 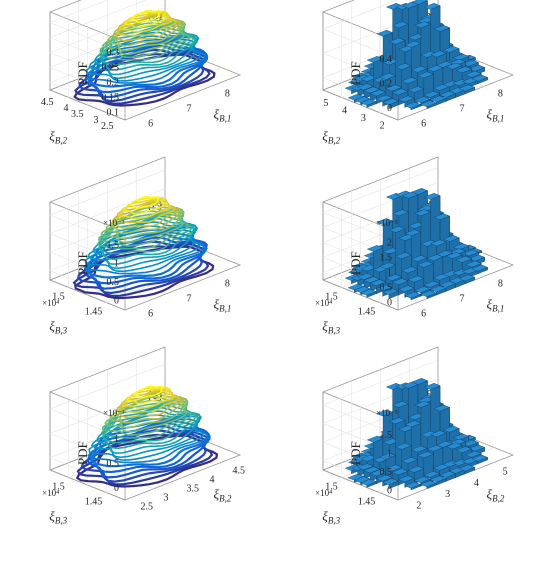 I want to click on x-tick-label: 3.5, so click(x=193, y=489).